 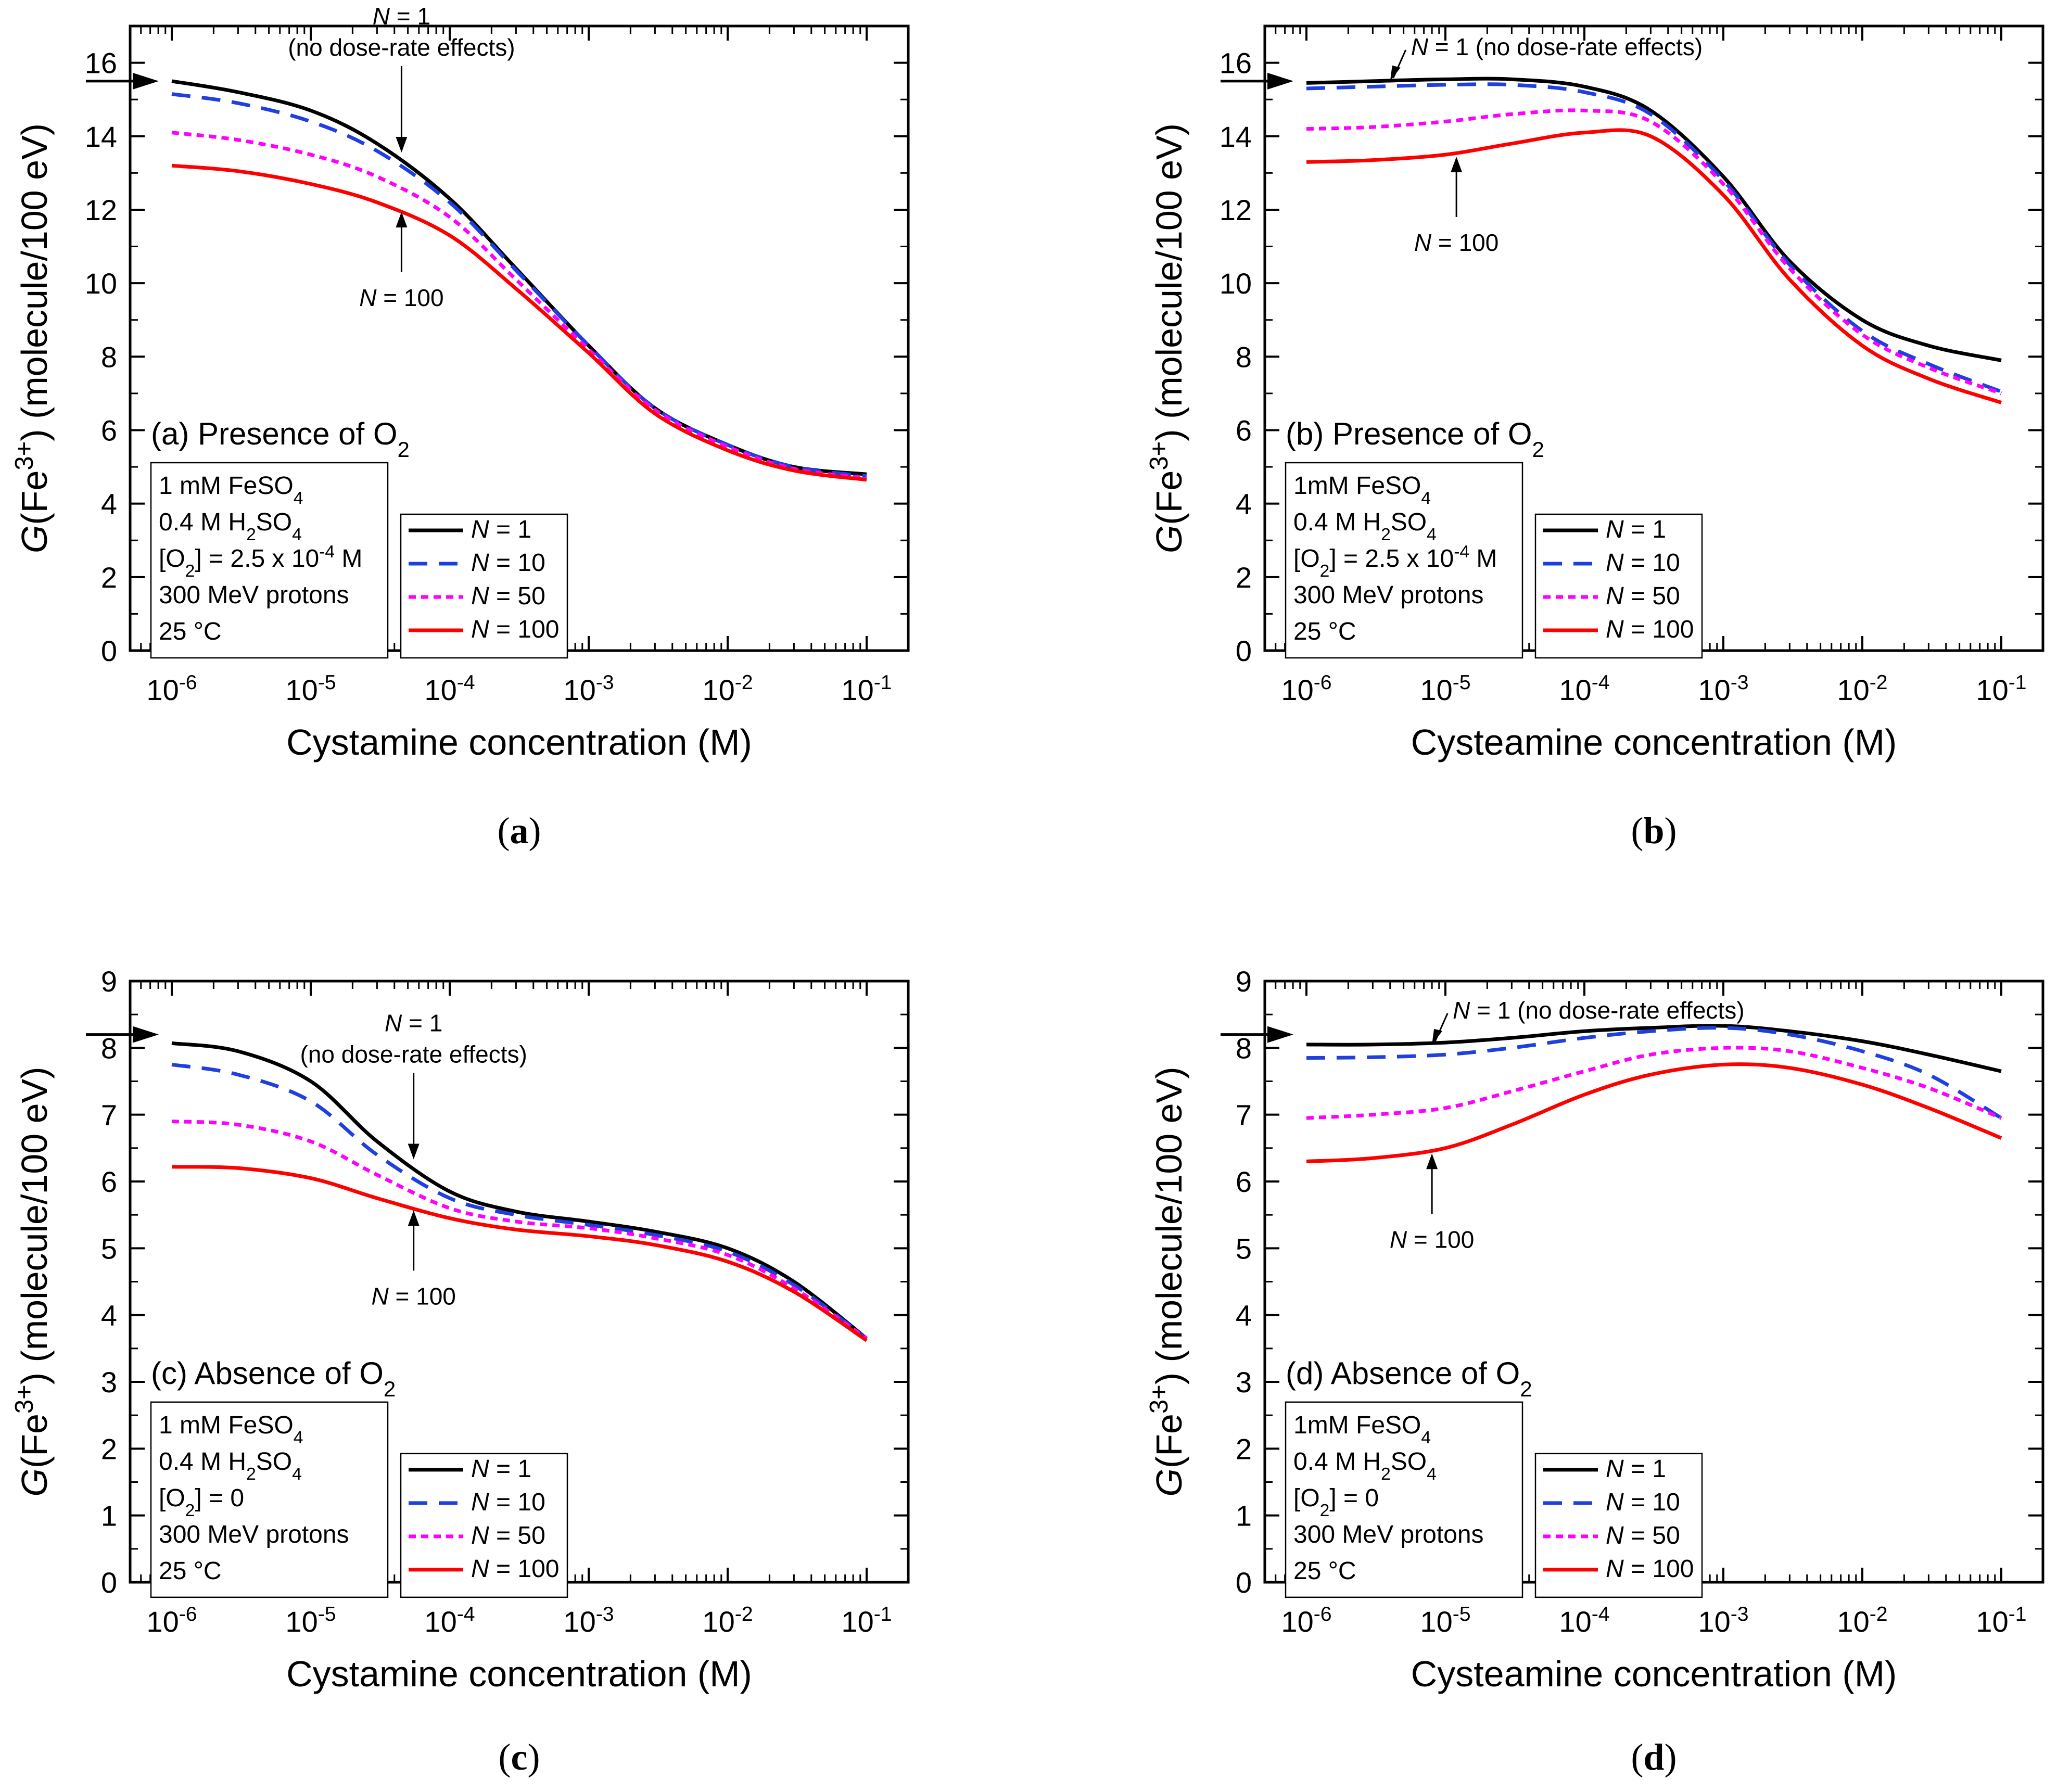 What do you see at coordinates (588, 1620) in the screenshot?
I see `x-tick-label: 10⁻³` at bounding box center [588, 1620].